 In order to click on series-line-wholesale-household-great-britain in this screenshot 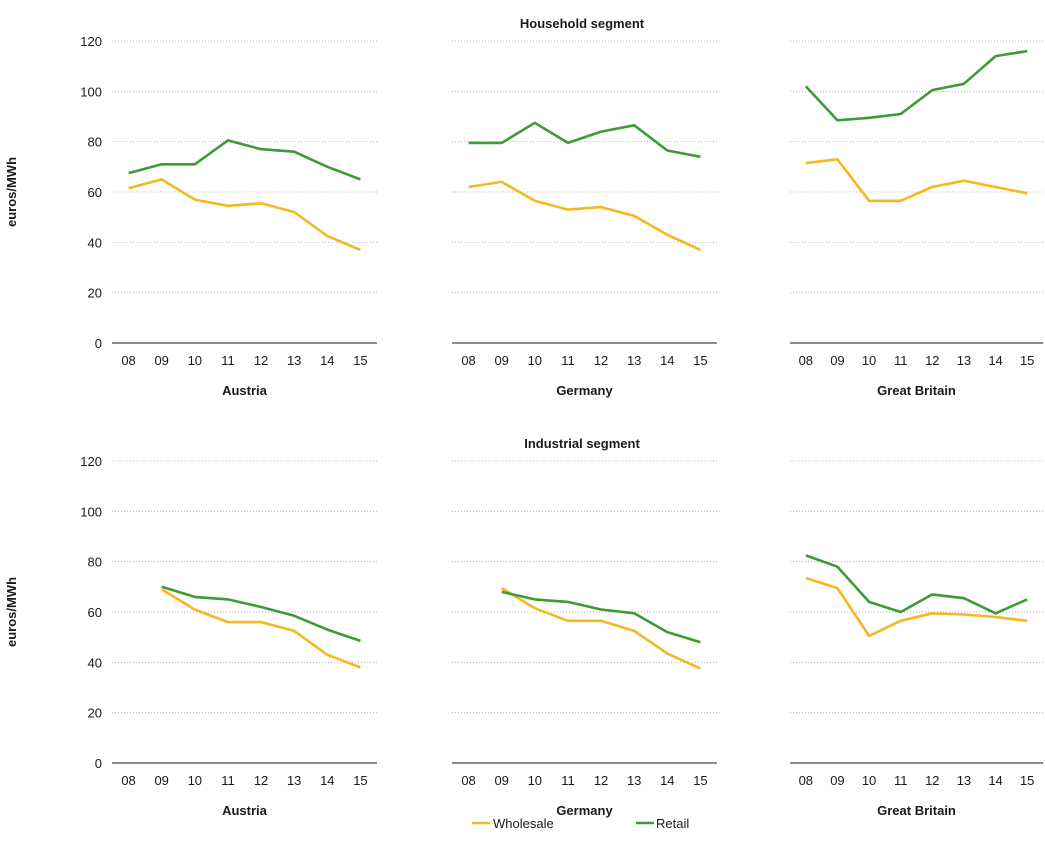, I will do `click(916, 180)`.